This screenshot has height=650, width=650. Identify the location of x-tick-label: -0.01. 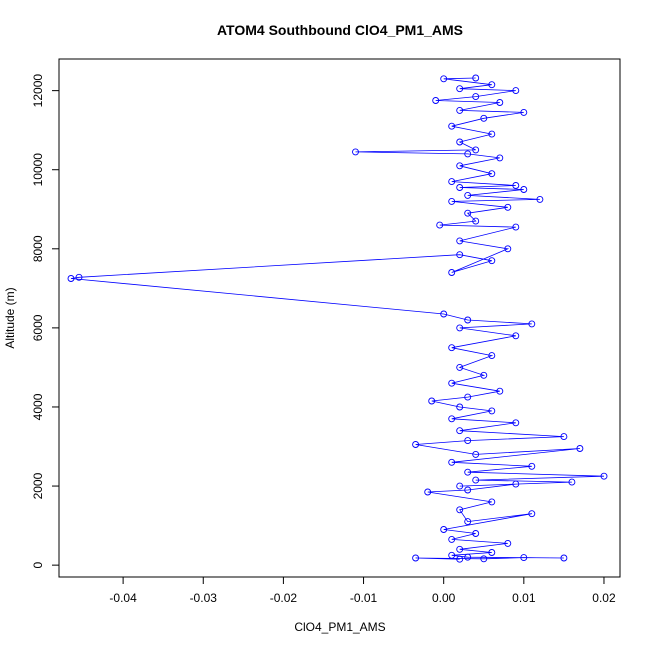
(364, 598).